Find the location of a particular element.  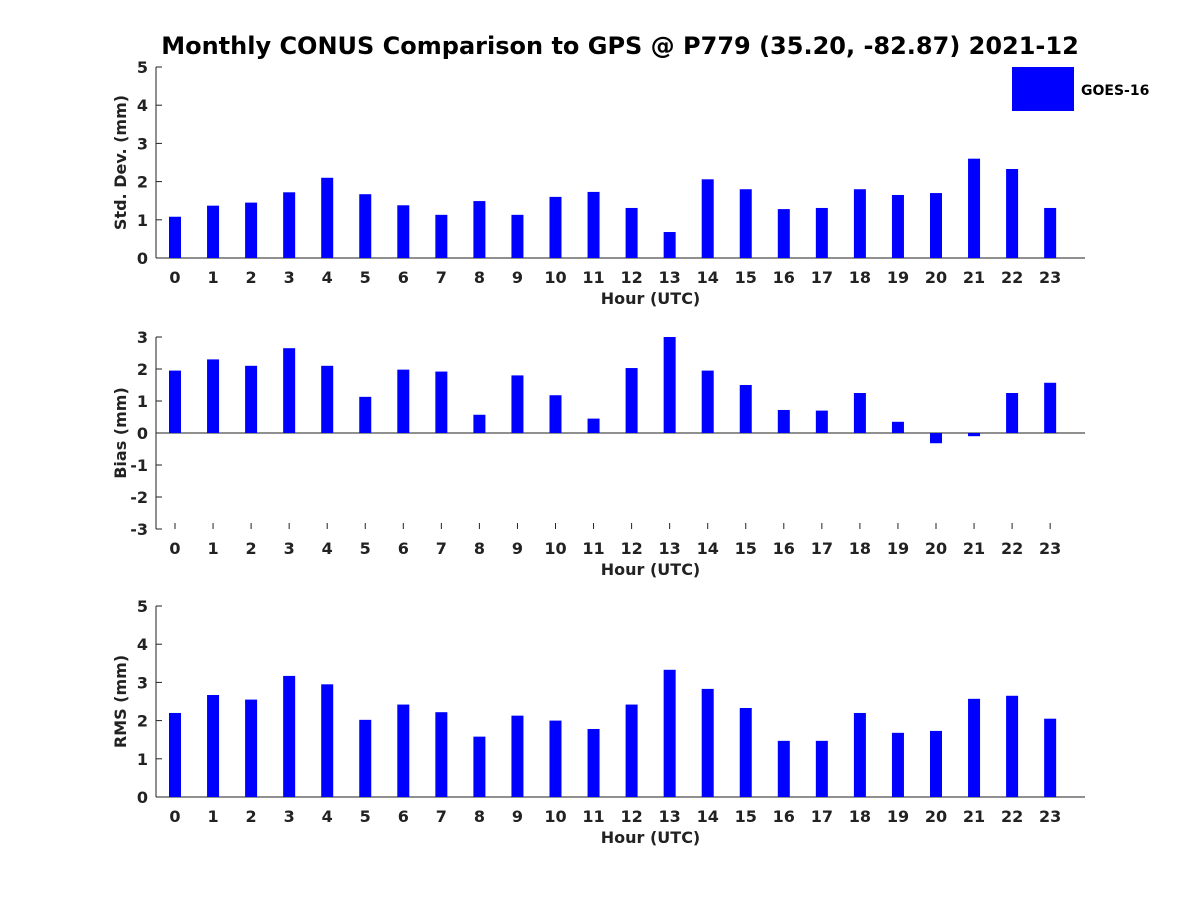

y-tick-label: 4 is located at coordinates (142, 105).